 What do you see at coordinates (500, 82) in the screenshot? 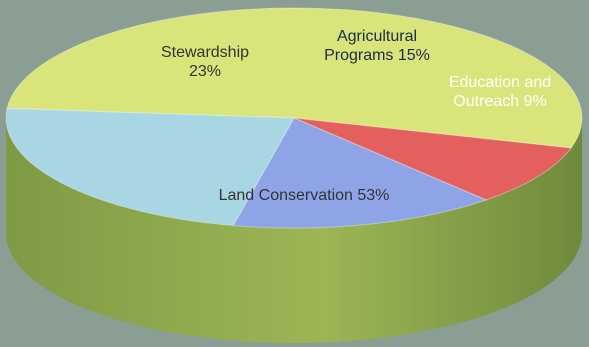
I see `data-label-line: Education and` at bounding box center [500, 82].